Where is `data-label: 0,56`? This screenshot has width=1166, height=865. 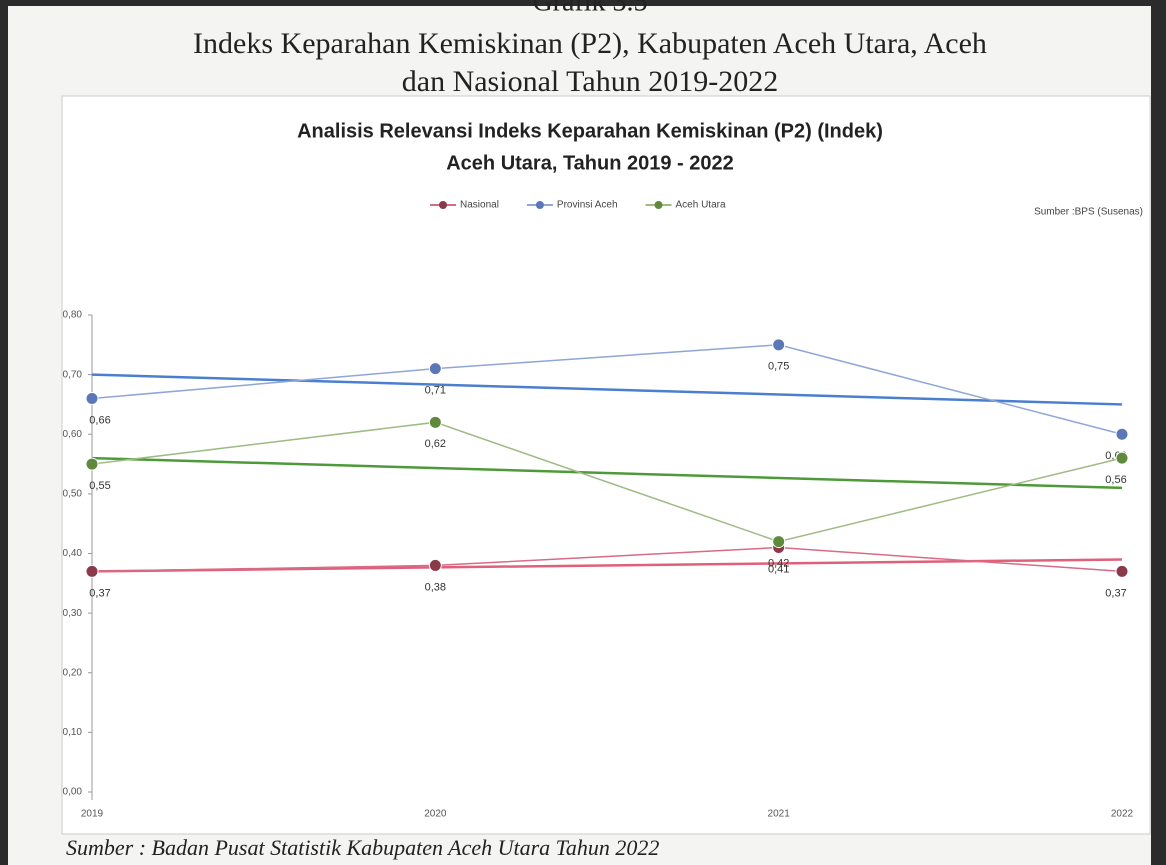
data-label: 0,56 is located at coordinates (1115, 480).